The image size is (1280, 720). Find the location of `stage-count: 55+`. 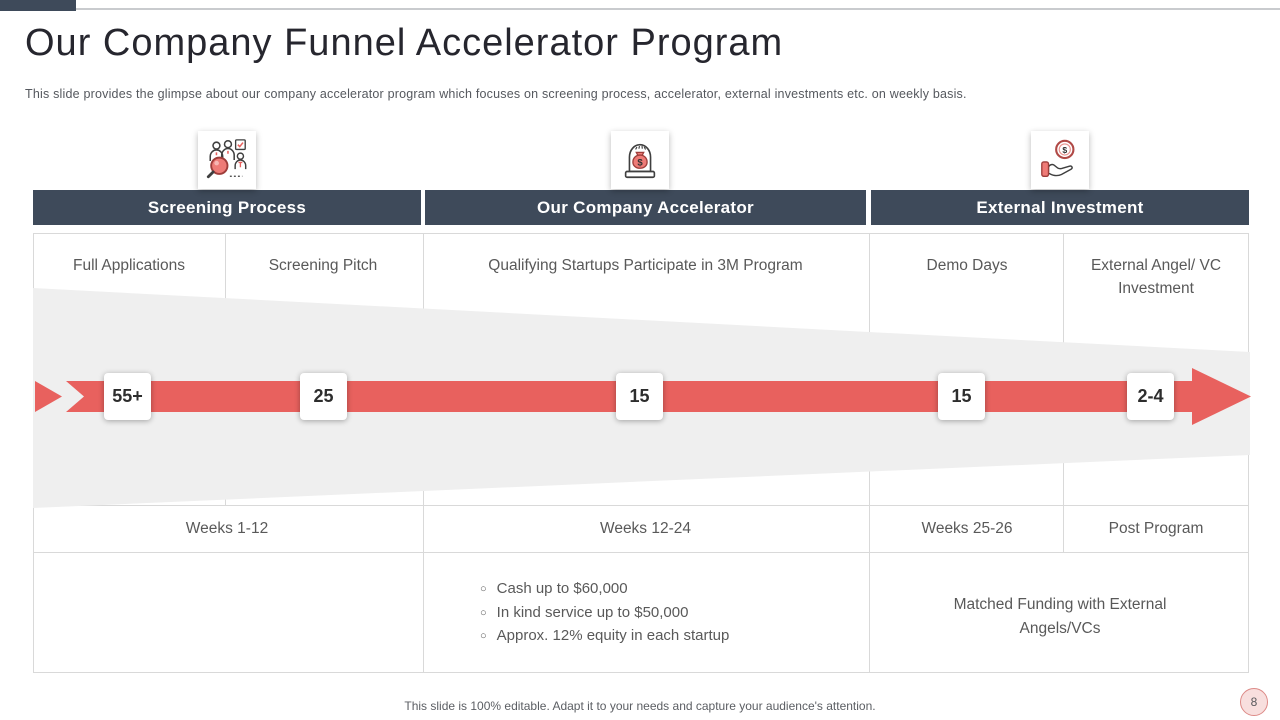

stage-count: 55+ is located at coordinates (127, 396).